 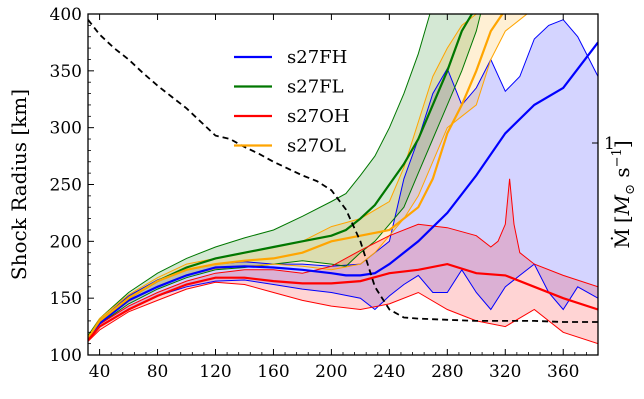 What do you see at coordinates (66, 356) in the screenshot?
I see `y-tick-label: 100` at bounding box center [66, 356].